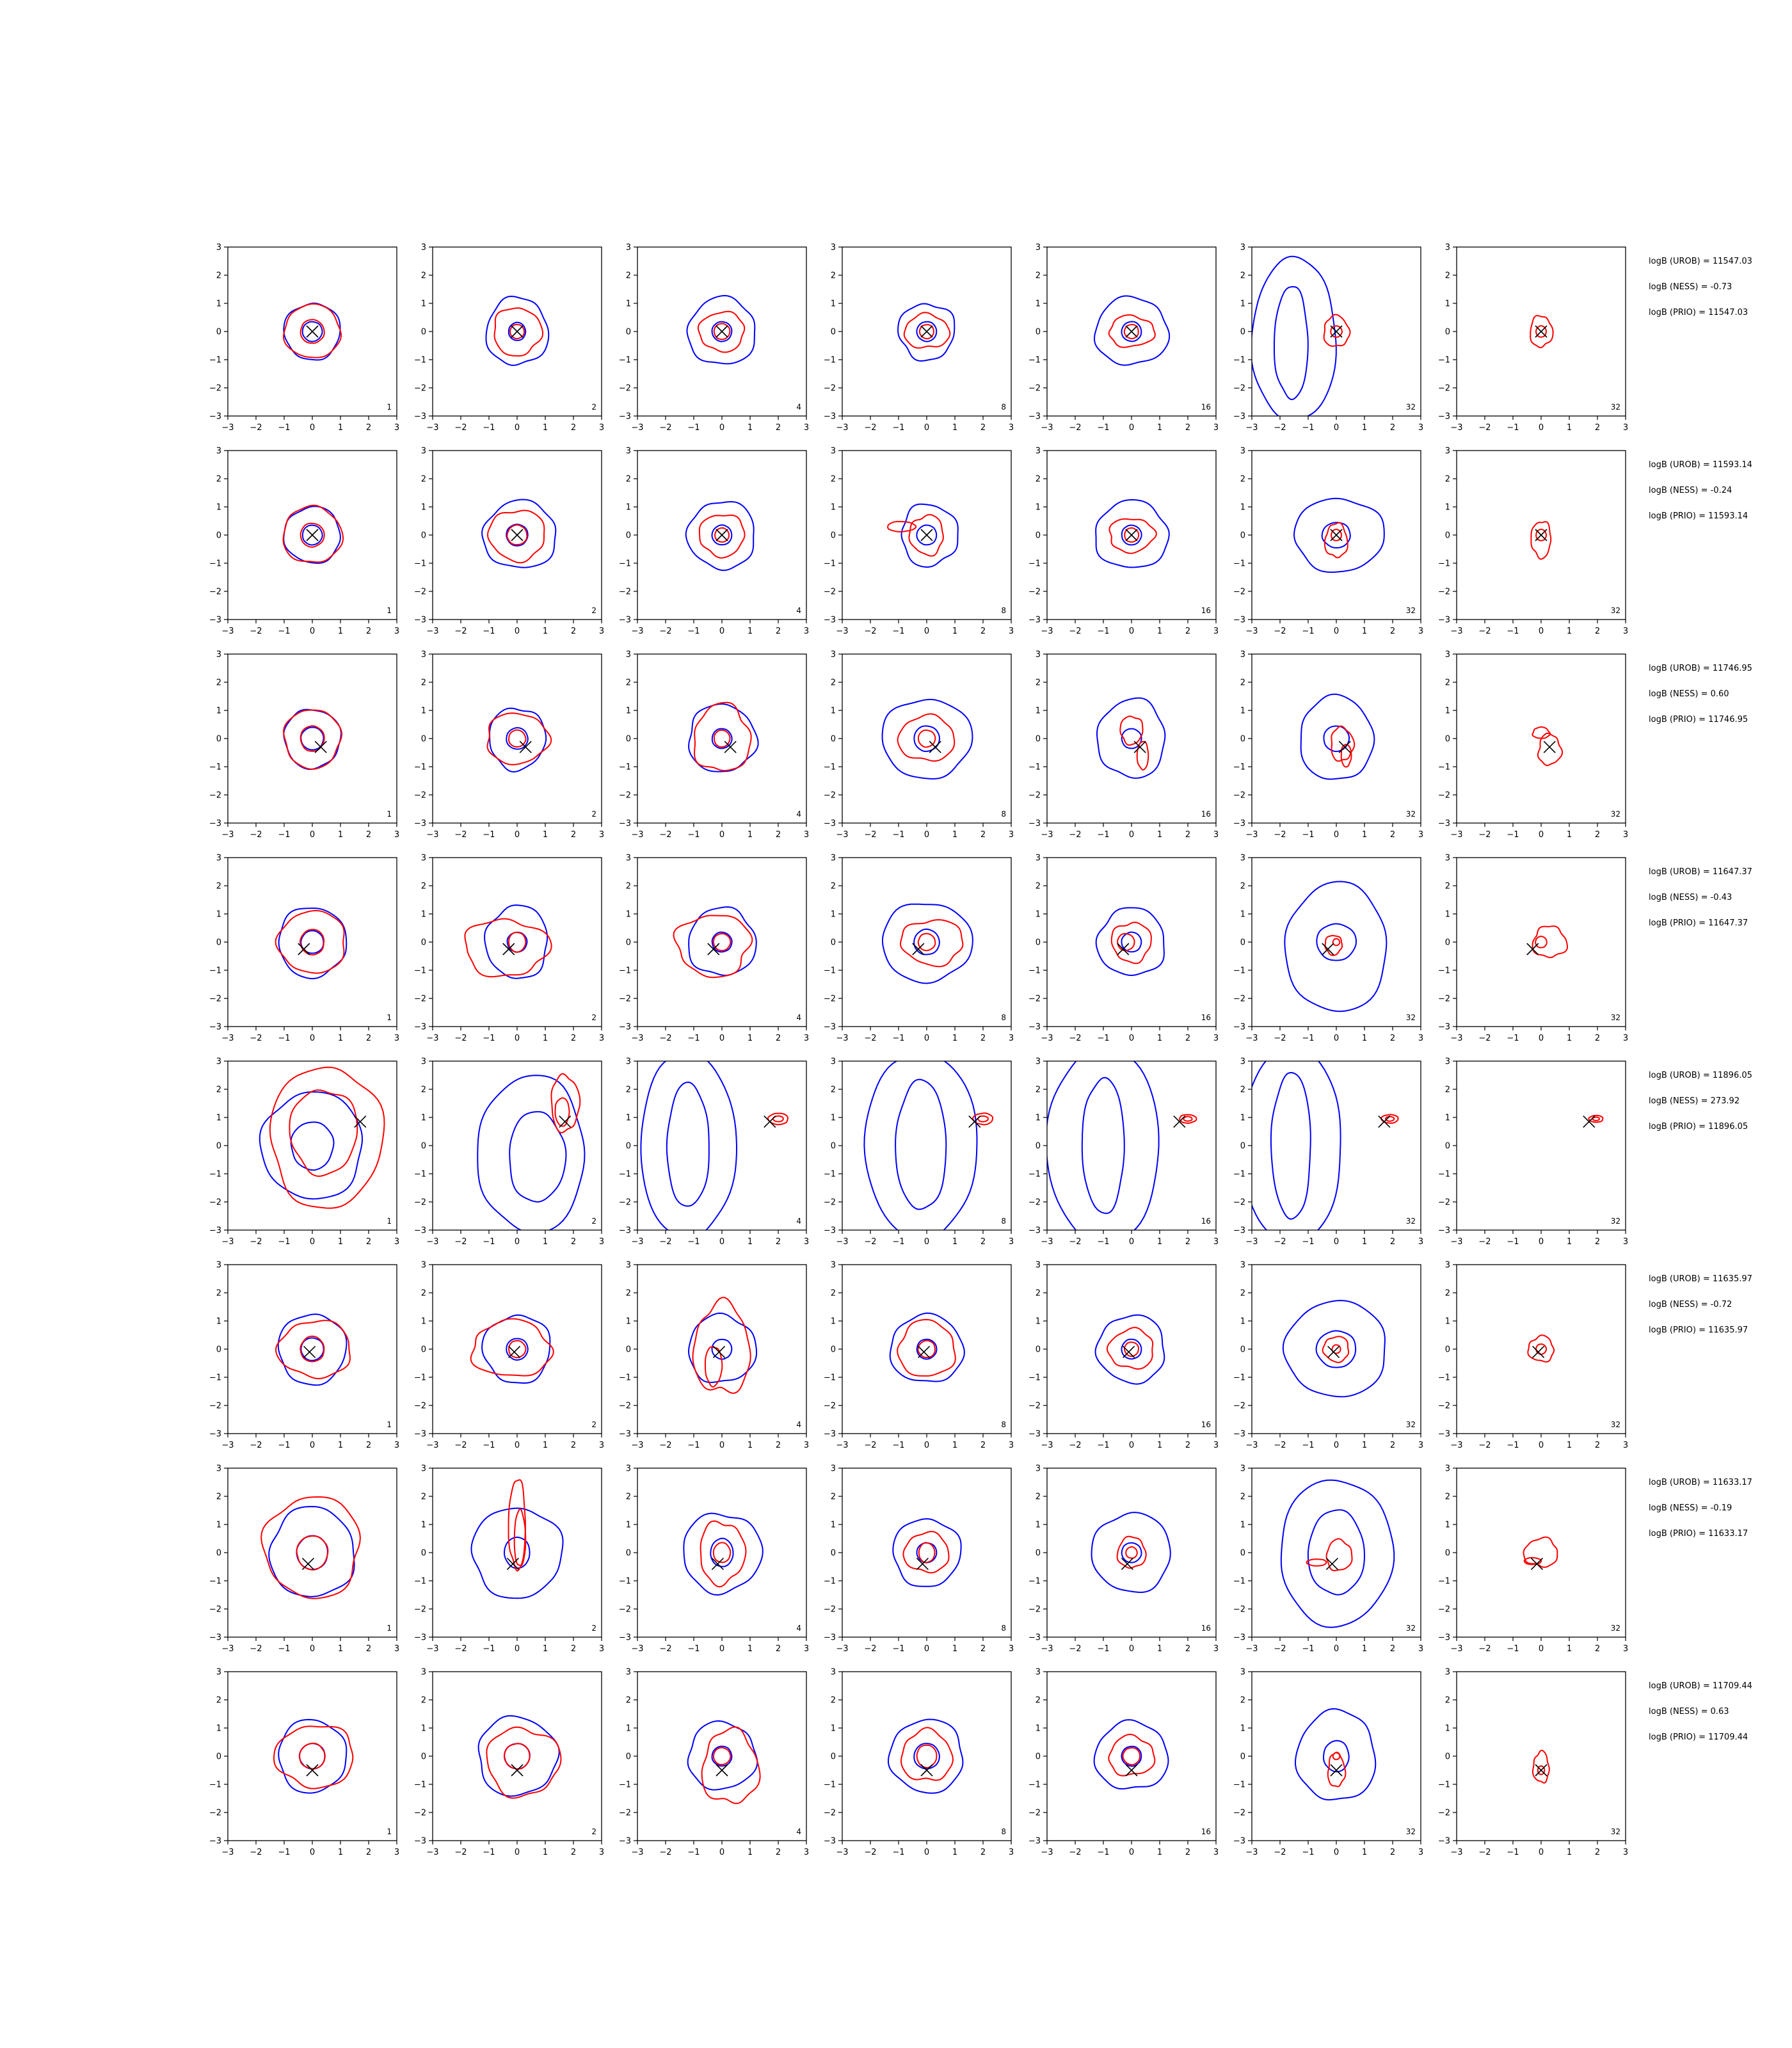  I want to click on logb-annotation: logB (PRIO) = 11593.14, so click(1698, 516).